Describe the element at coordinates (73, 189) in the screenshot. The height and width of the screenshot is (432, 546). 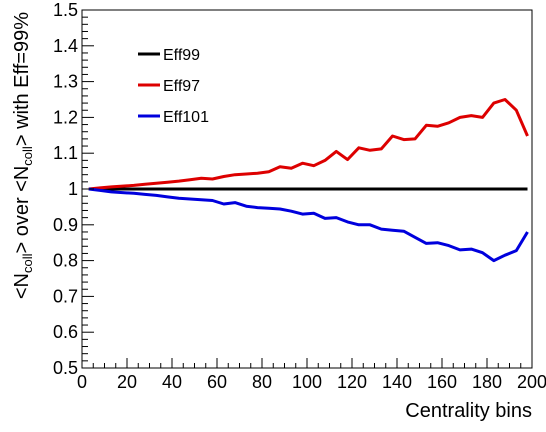
I see `y-tick-label: 1` at that location.